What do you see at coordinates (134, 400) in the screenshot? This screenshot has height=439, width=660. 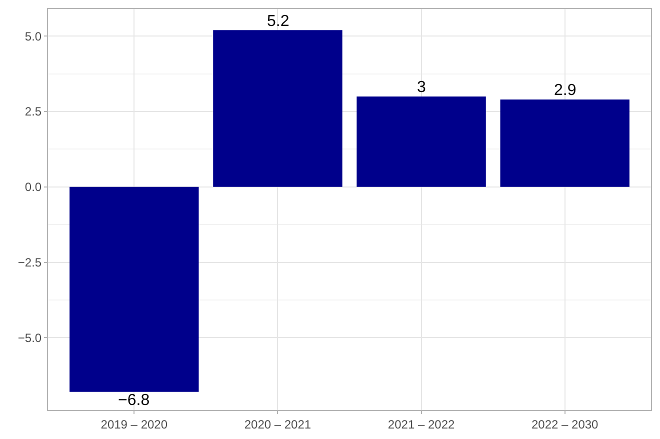 I see `data-label: −6.8` at bounding box center [134, 400].